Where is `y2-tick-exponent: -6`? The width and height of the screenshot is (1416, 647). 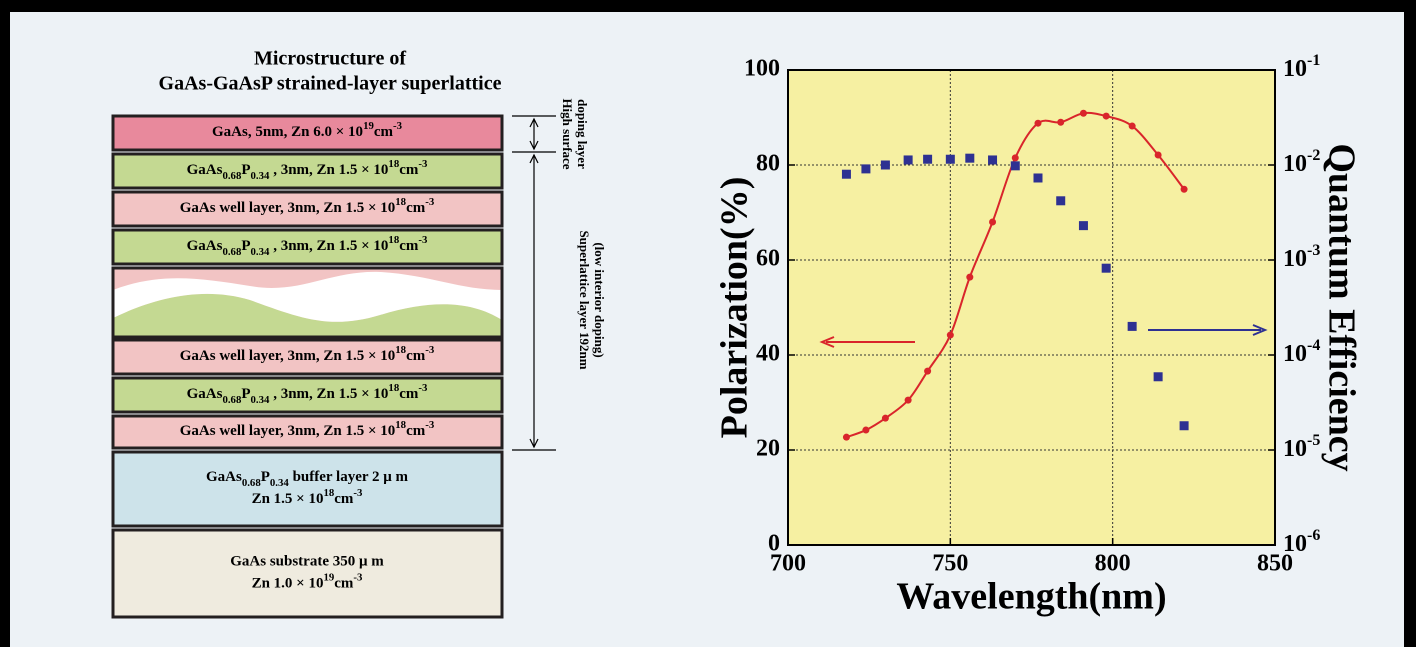
y2-tick-exponent: -6 is located at coordinates (1313, 535).